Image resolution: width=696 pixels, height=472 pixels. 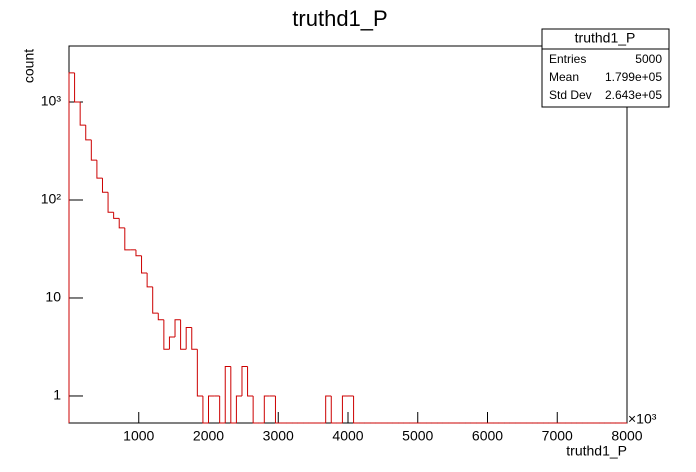 I want to click on x-tick-label: 7000, so click(x=557, y=436).